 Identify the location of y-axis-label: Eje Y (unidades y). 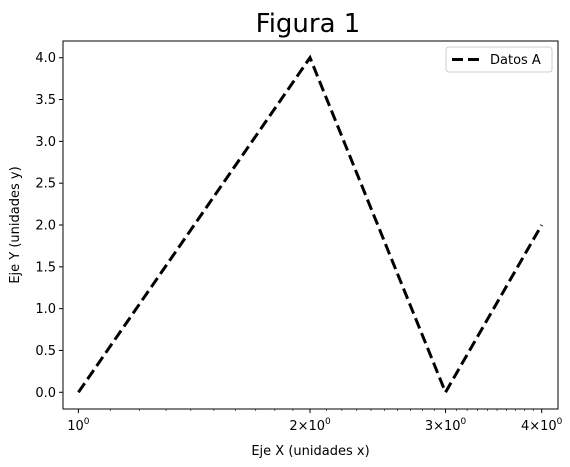
(15, 224).